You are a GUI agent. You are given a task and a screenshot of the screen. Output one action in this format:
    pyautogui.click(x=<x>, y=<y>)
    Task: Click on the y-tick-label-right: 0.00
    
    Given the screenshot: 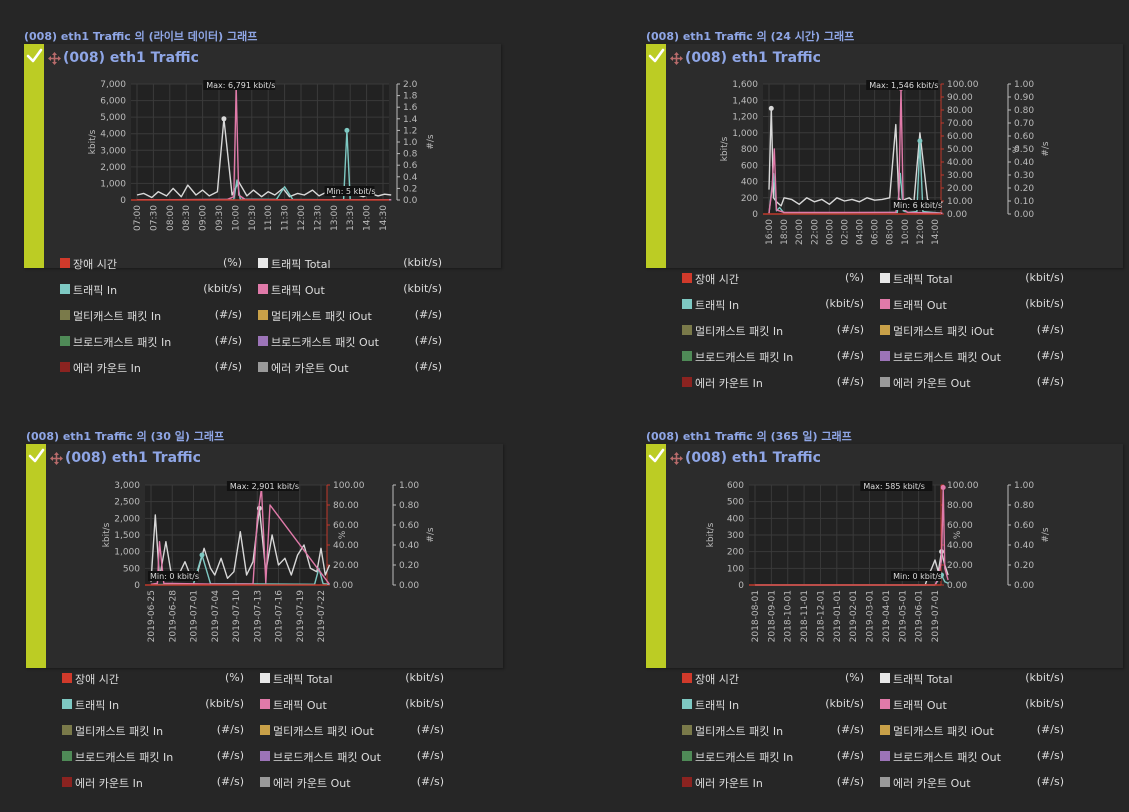 What is the action you would take?
    pyautogui.click(x=957, y=215)
    